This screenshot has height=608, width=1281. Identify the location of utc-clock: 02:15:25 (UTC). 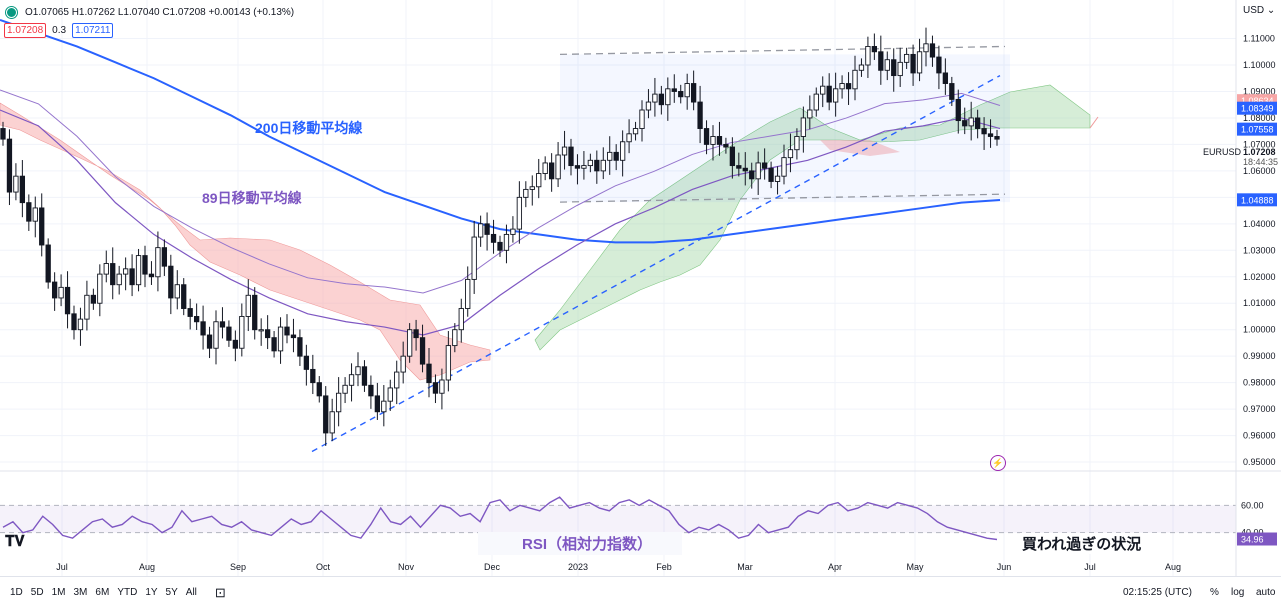
(1157, 592).